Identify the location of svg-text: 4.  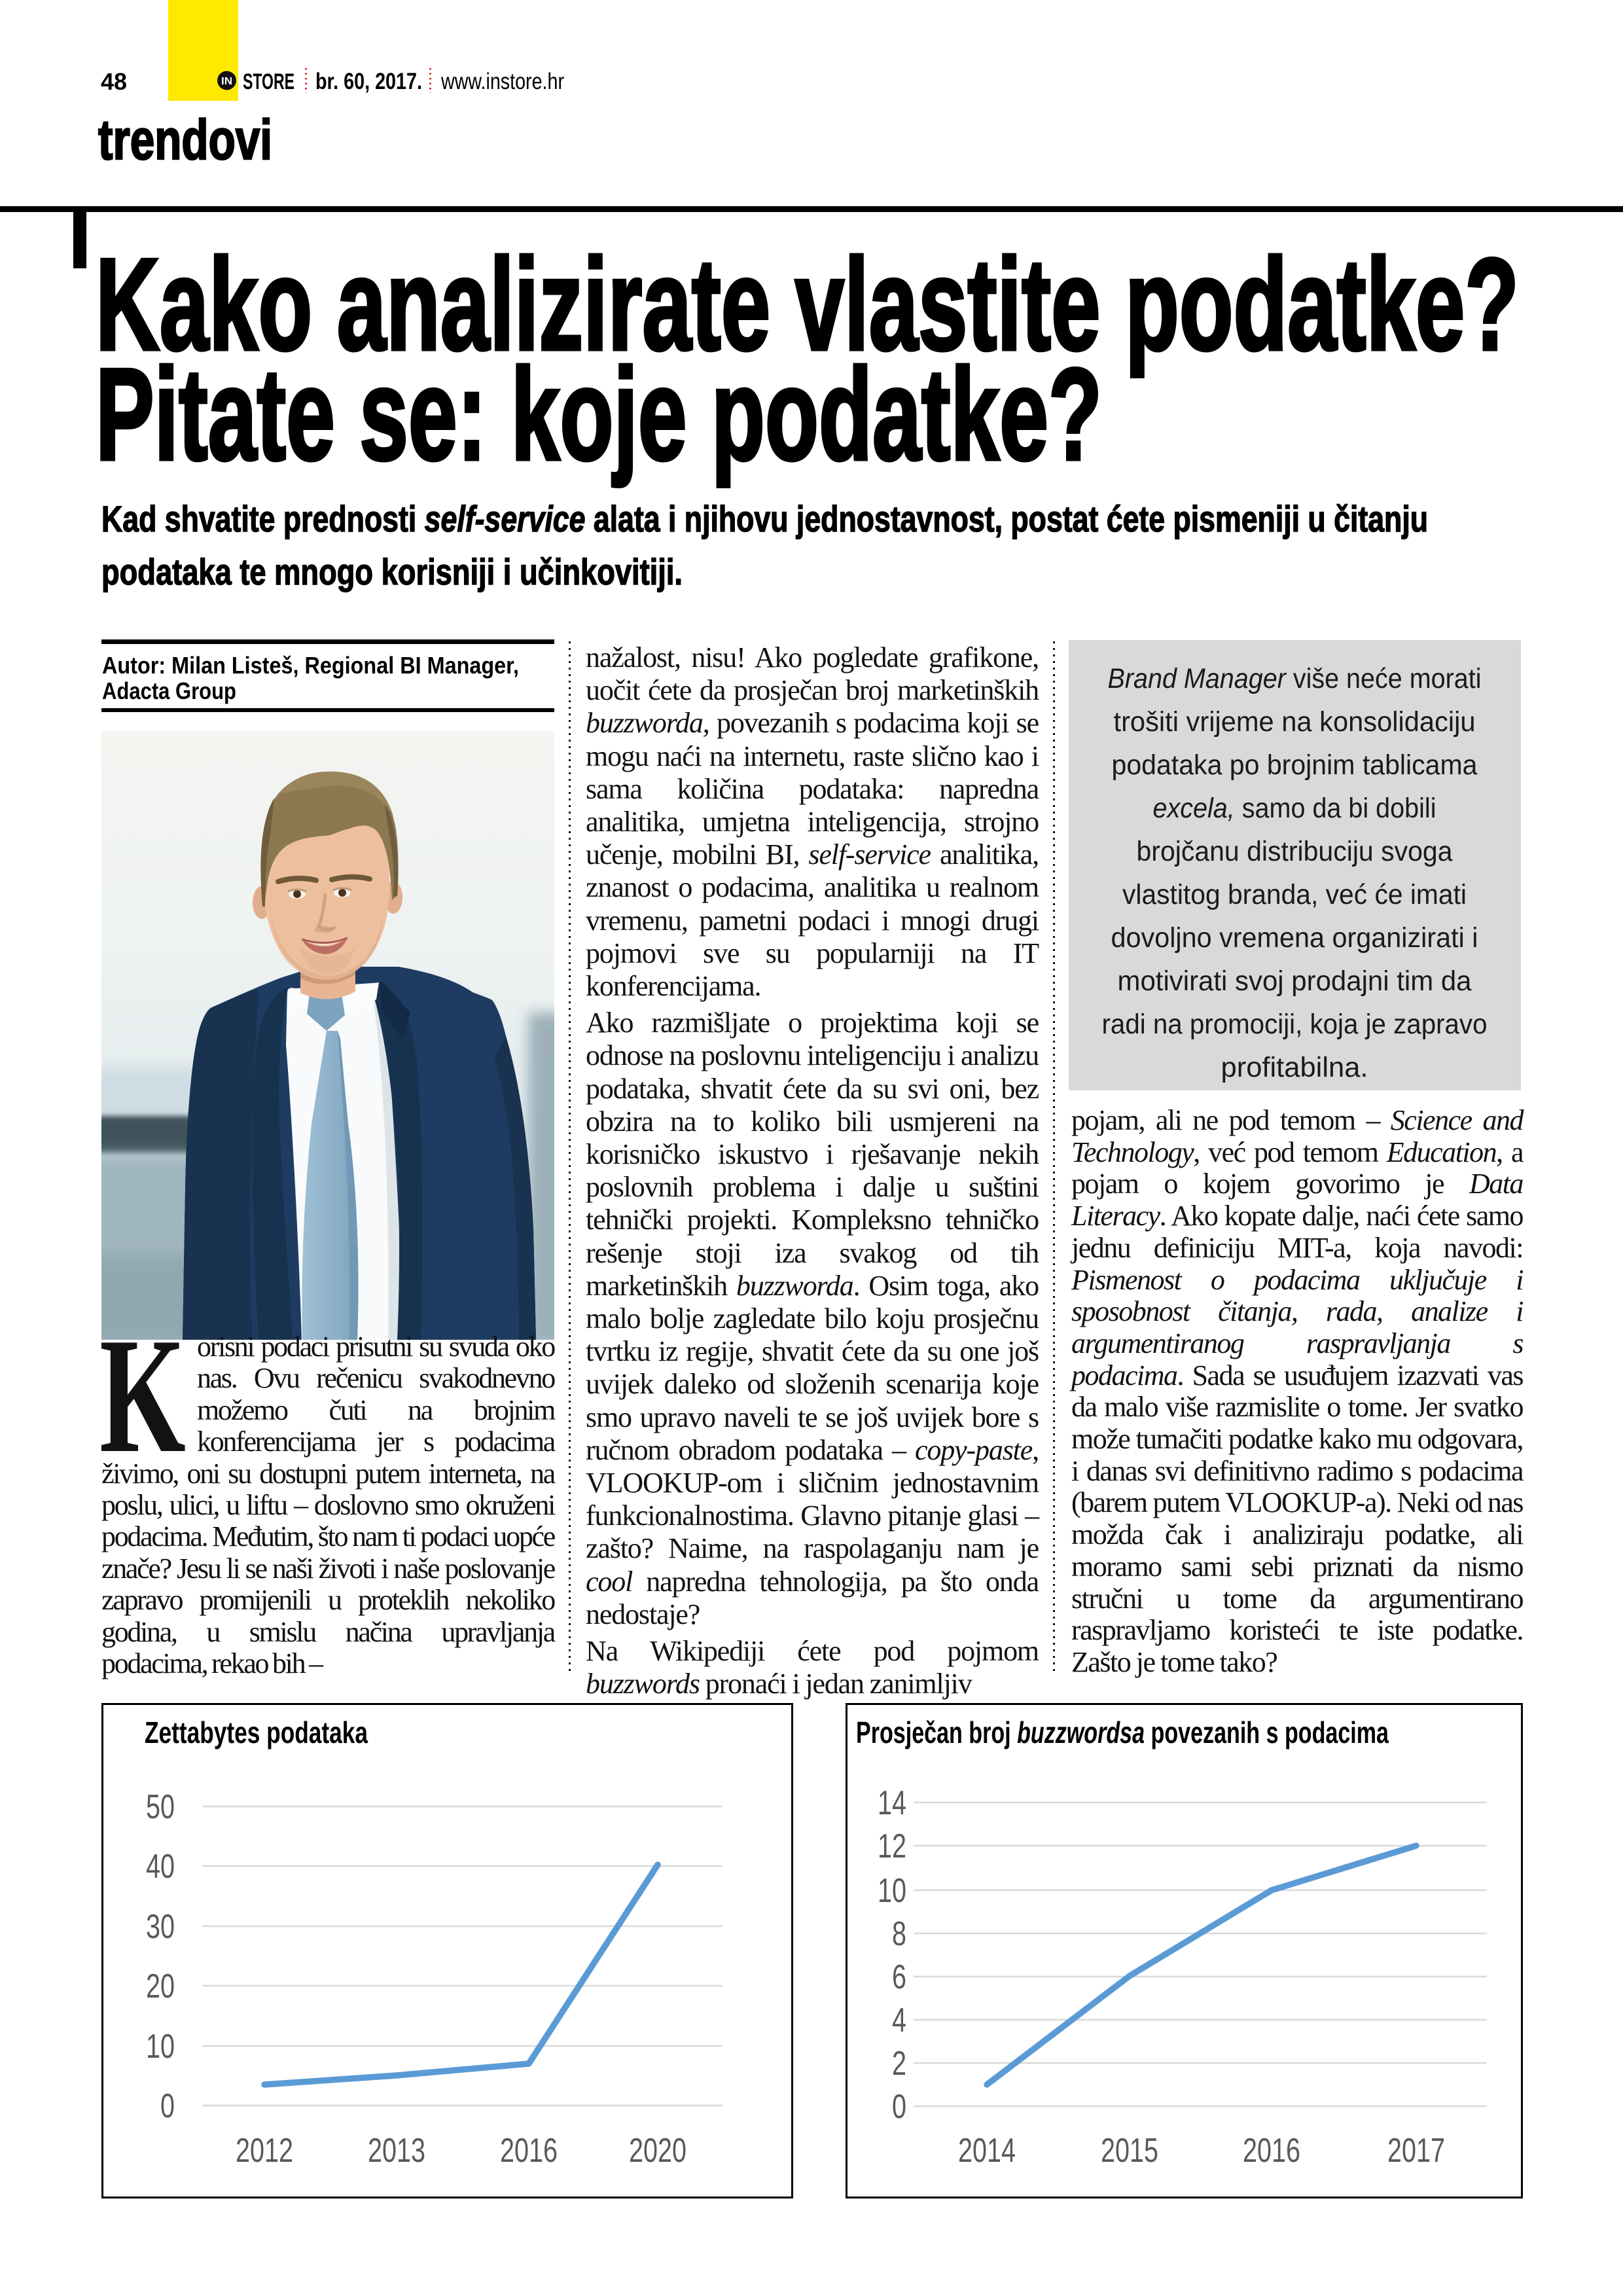
(899, 2020).